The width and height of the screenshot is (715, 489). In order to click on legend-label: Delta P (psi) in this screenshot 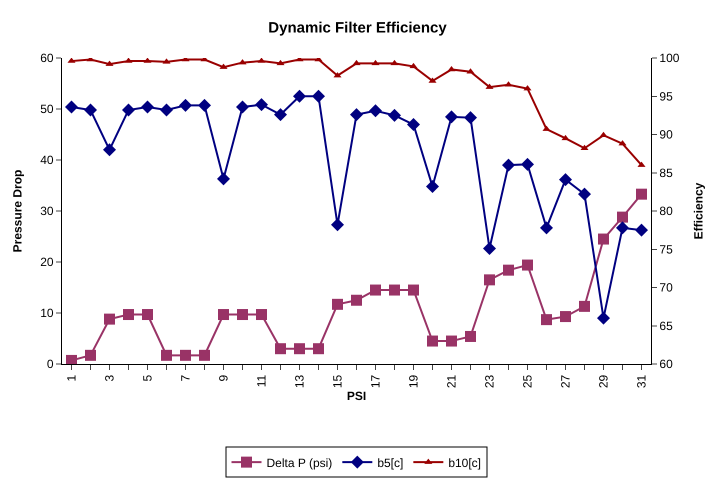, I will do `click(299, 463)`.